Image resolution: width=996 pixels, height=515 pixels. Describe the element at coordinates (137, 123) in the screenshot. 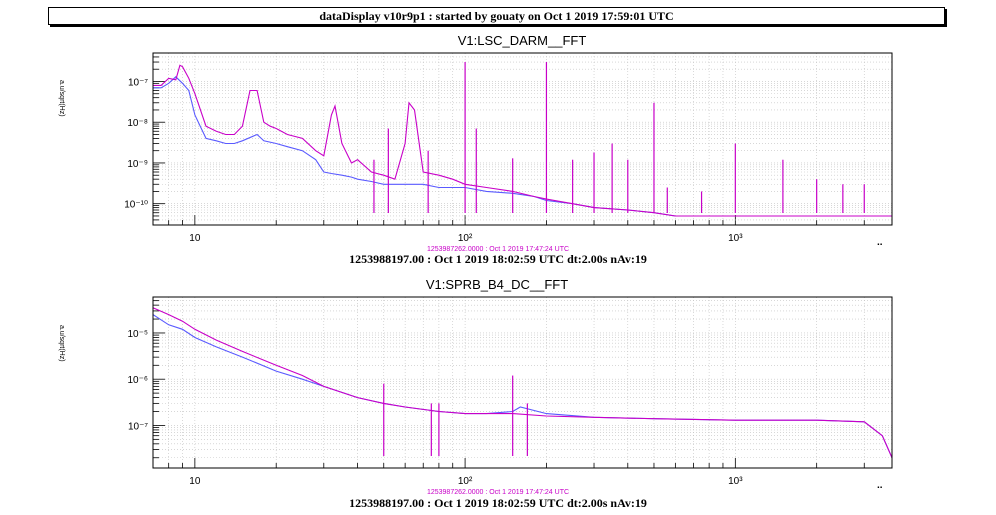

I see `y-tick-label: 10⁻⁸` at that location.